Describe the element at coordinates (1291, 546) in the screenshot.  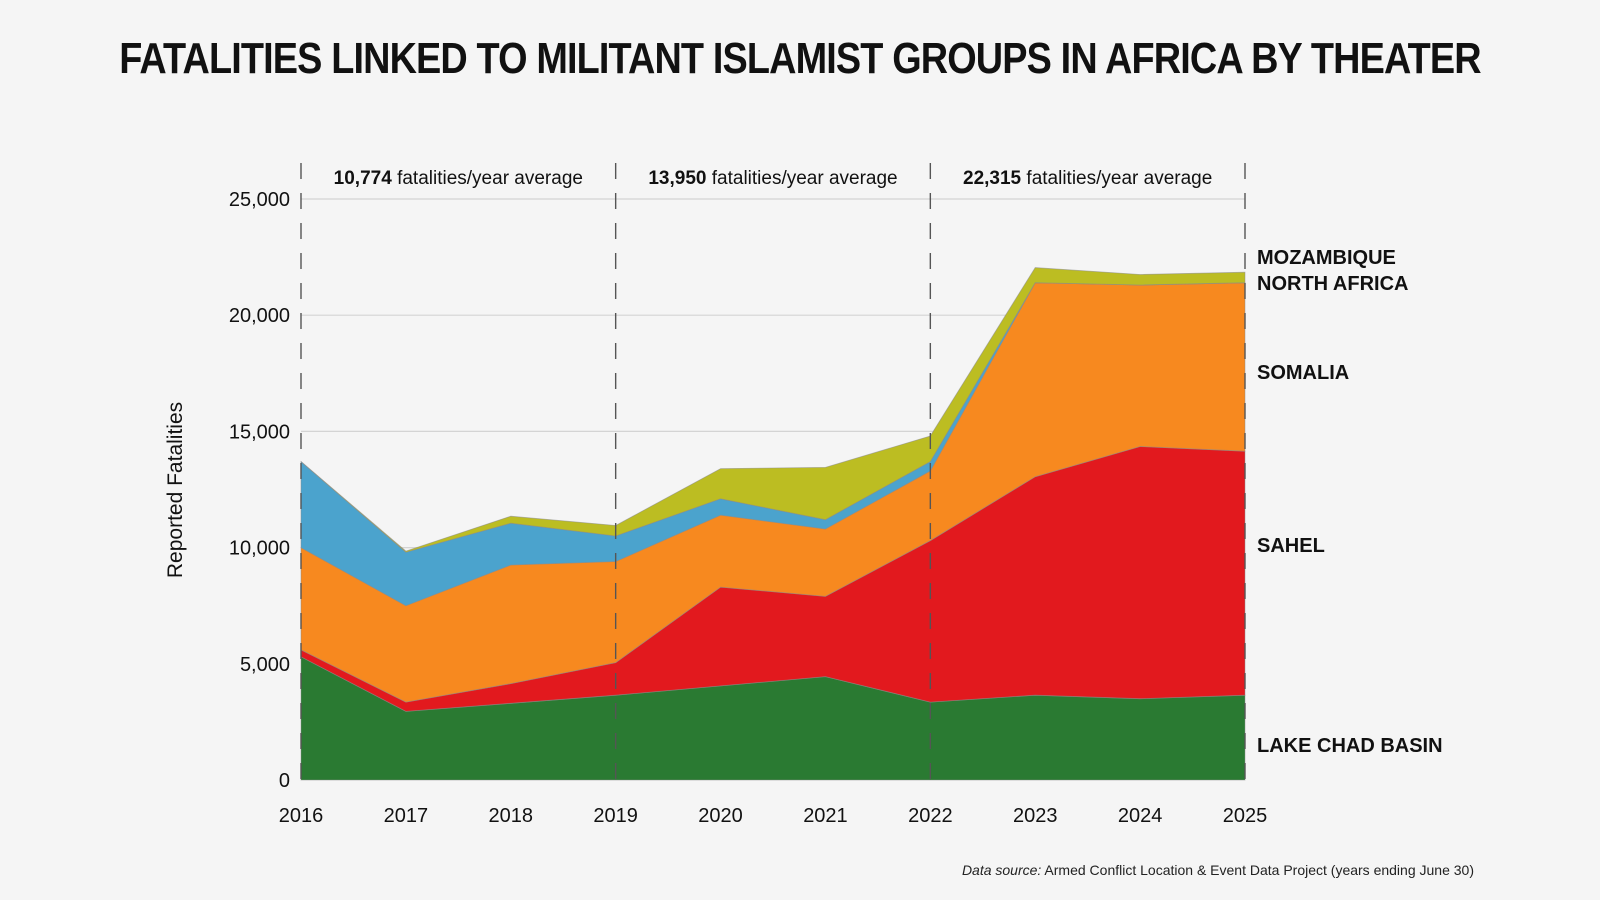
I see `series-label: SAHEL` at that location.